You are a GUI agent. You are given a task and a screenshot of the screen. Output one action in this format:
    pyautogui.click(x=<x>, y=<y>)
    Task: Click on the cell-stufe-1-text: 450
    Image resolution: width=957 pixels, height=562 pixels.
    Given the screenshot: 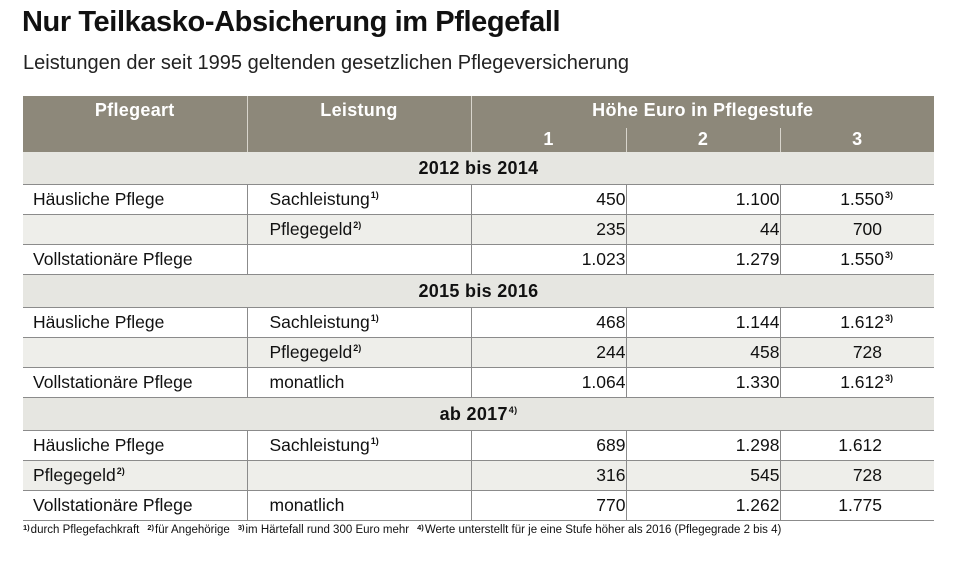 What is the action you would take?
    pyautogui.click(x=611, y=199)
    